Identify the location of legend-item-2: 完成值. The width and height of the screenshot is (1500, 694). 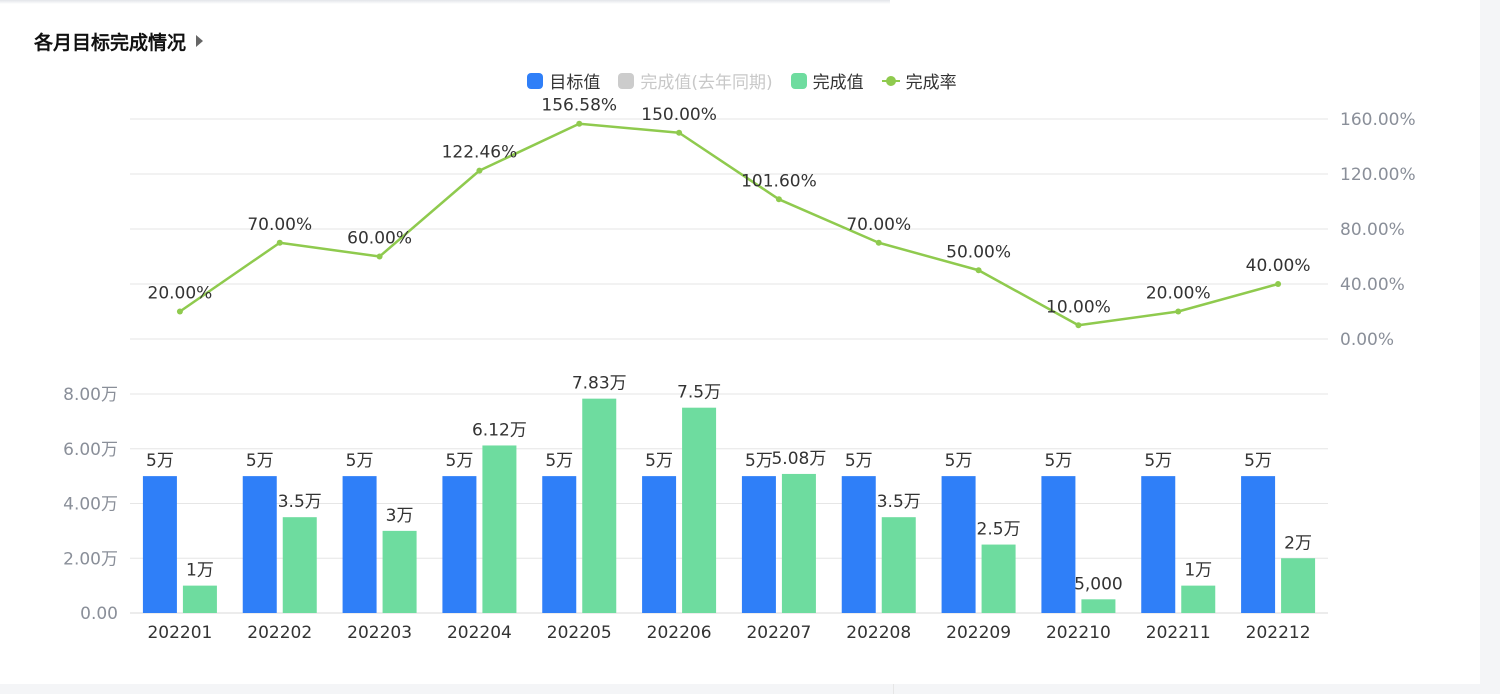
(827, 80).